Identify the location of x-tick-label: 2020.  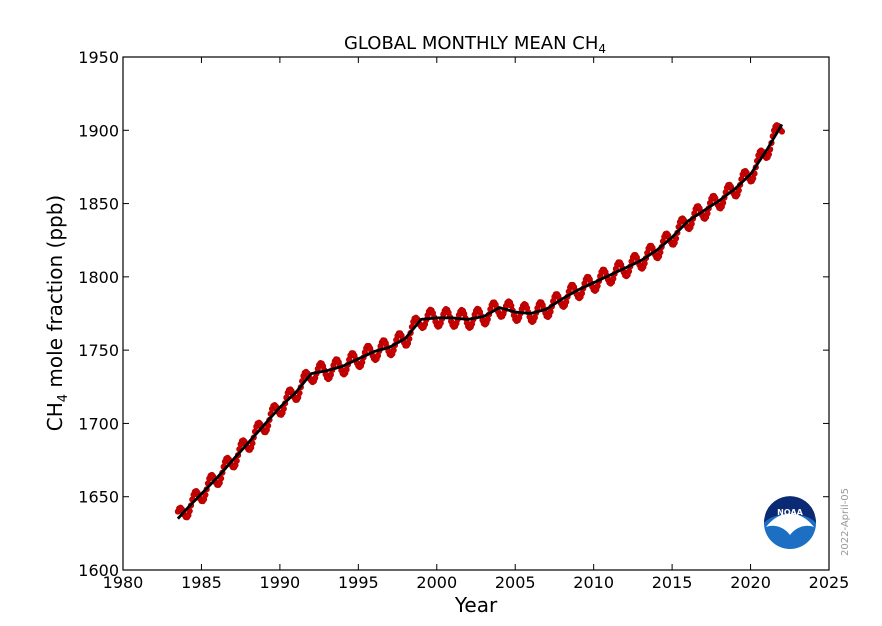
(750, 582).